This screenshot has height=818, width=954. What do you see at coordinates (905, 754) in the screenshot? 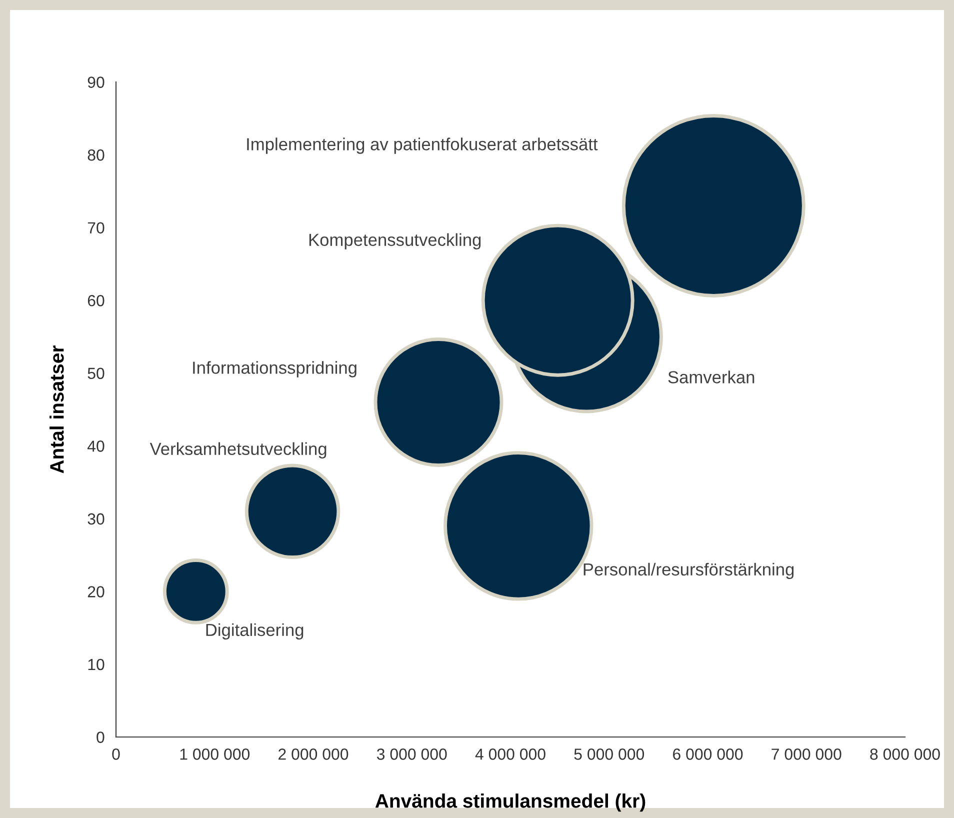
I see `x-tick-label: 8 000 000` at bounding box center [905, 754].